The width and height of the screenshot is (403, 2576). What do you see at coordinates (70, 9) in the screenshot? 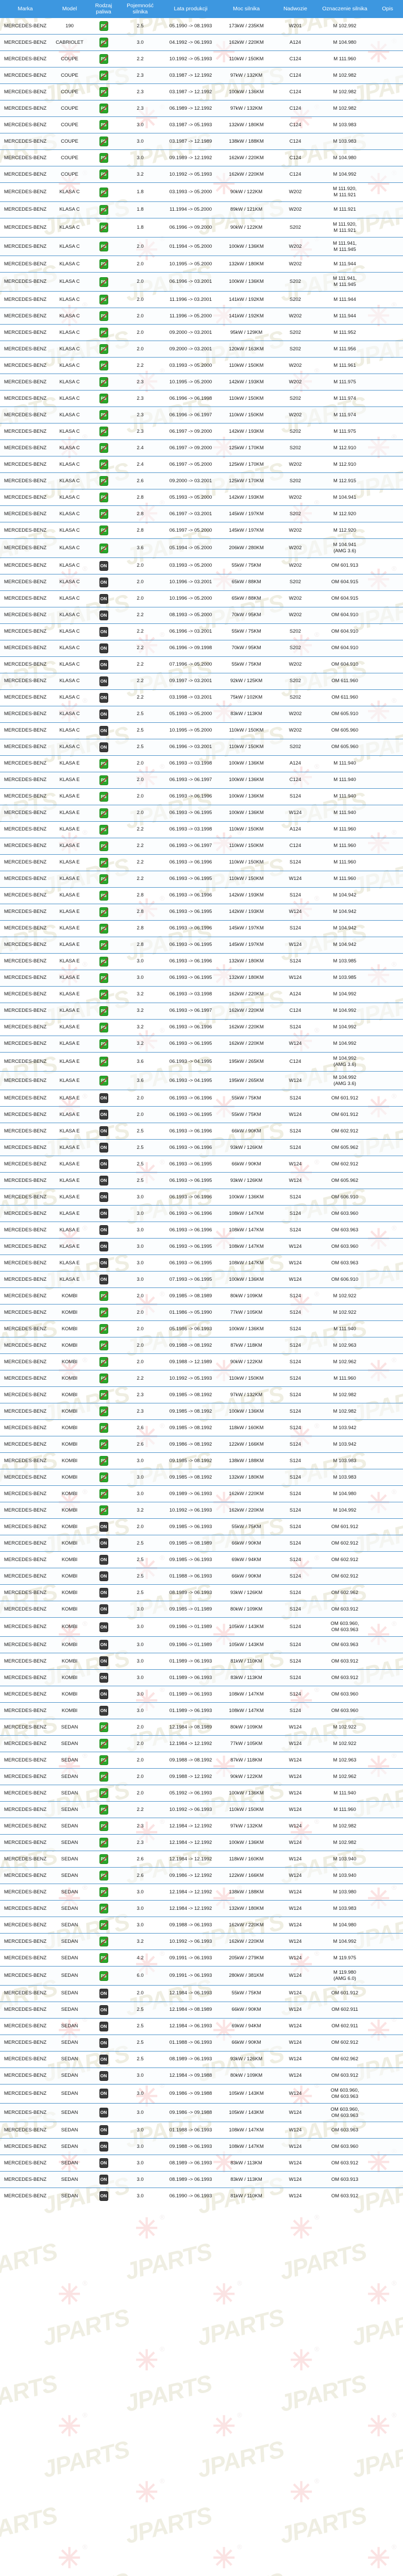
I see `column-header-model: Model` at bounding box center [70, 9].